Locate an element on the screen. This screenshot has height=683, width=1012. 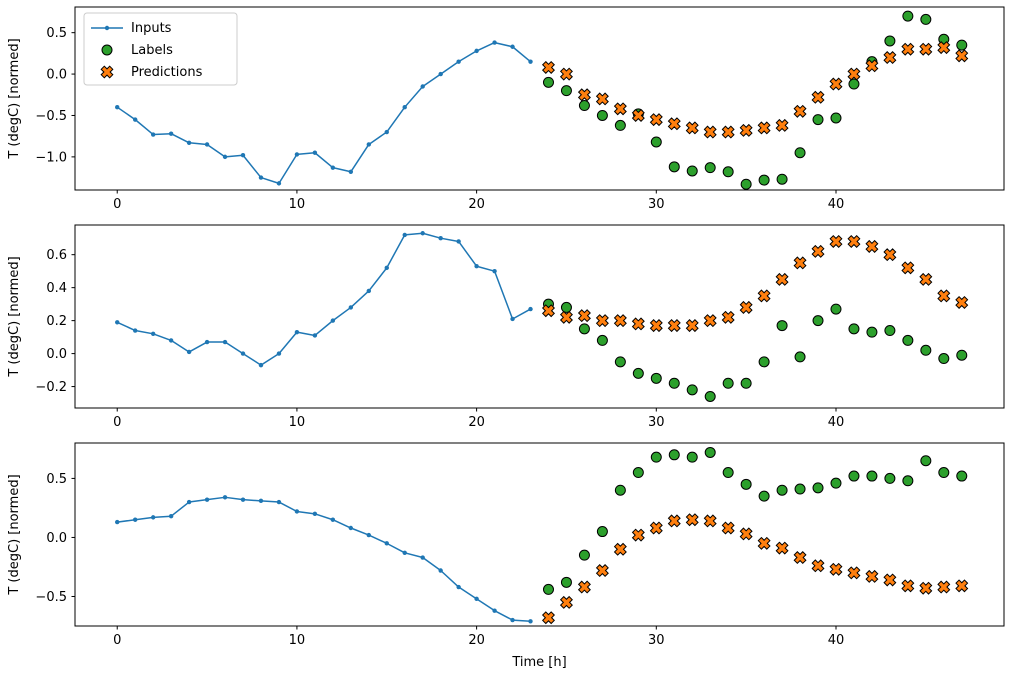
legend-label-inputs: Inputs is located at coordinates (151, 28).